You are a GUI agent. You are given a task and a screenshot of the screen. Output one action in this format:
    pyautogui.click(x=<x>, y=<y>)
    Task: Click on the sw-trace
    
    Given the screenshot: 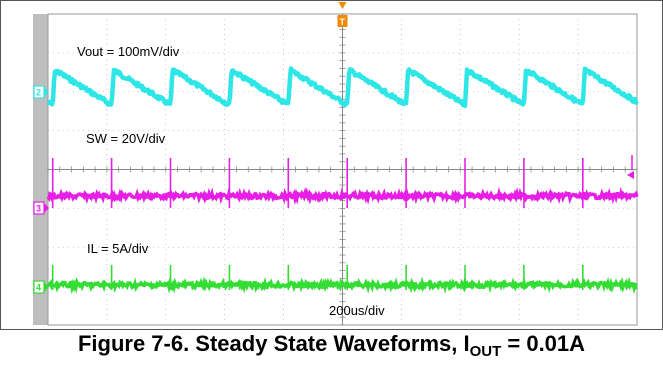 What is the action you would take?
    pyautogui.click(x=342, y=196)
    